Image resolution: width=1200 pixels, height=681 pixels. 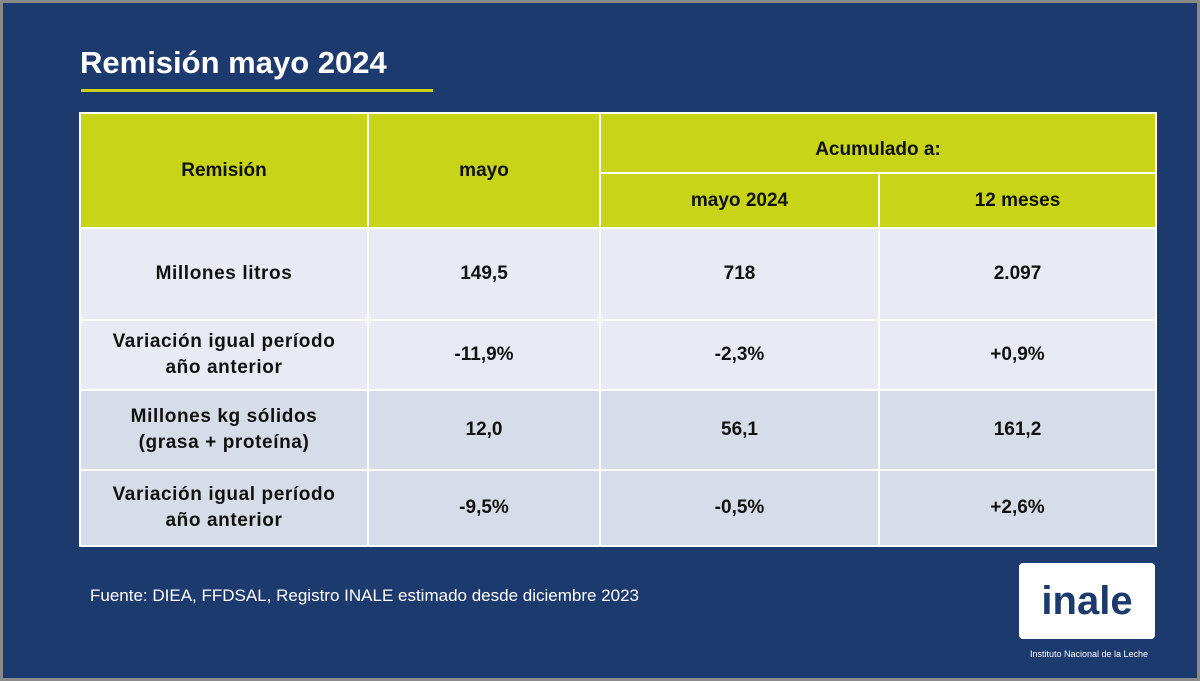 What do you see at coordinates (224, 170) in the screenshot?
I see `header-remision: Remisión` at bounding box center [224, 170].